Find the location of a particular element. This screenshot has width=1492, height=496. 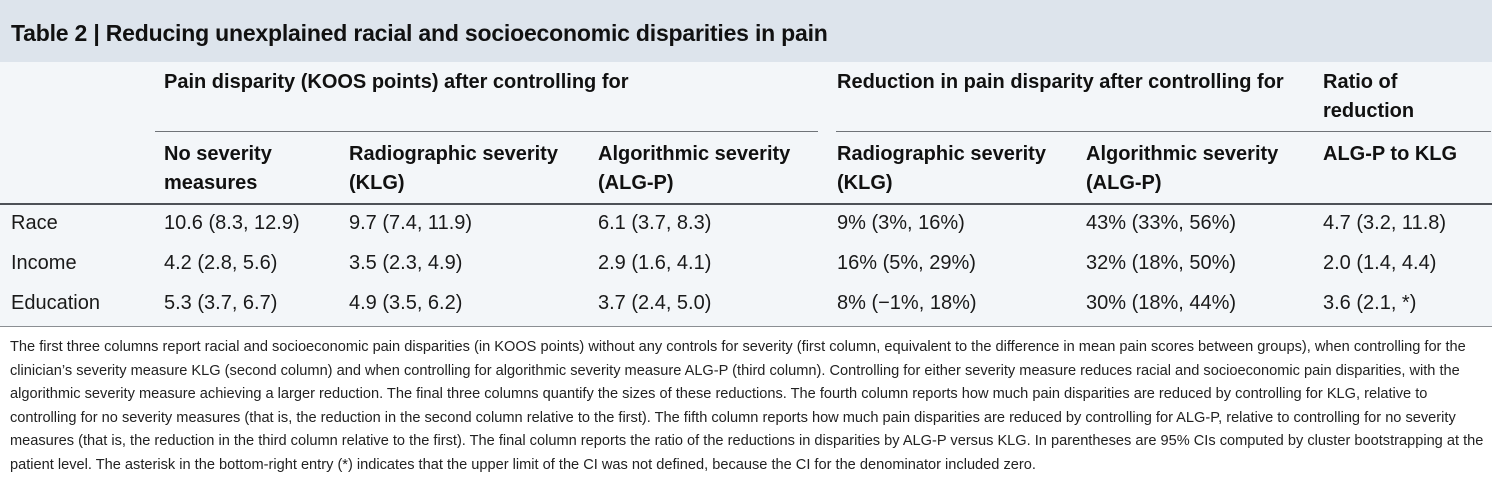

group-header-ratio-line2: reduction is located at coordinates (1369, 111).